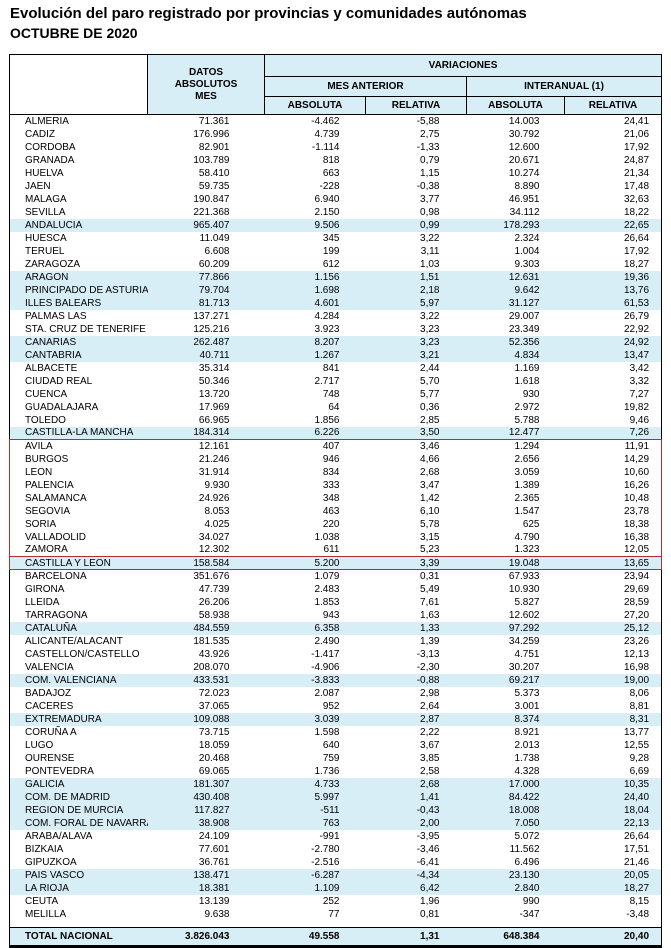 The height and width of the screenshot is (948, 671). What do you see at coordinates (336, 901) in the screenshot?
I see `table-row: CEUTA 13.139 252 1,96 990 8,15` at bounding box center [336, 901].